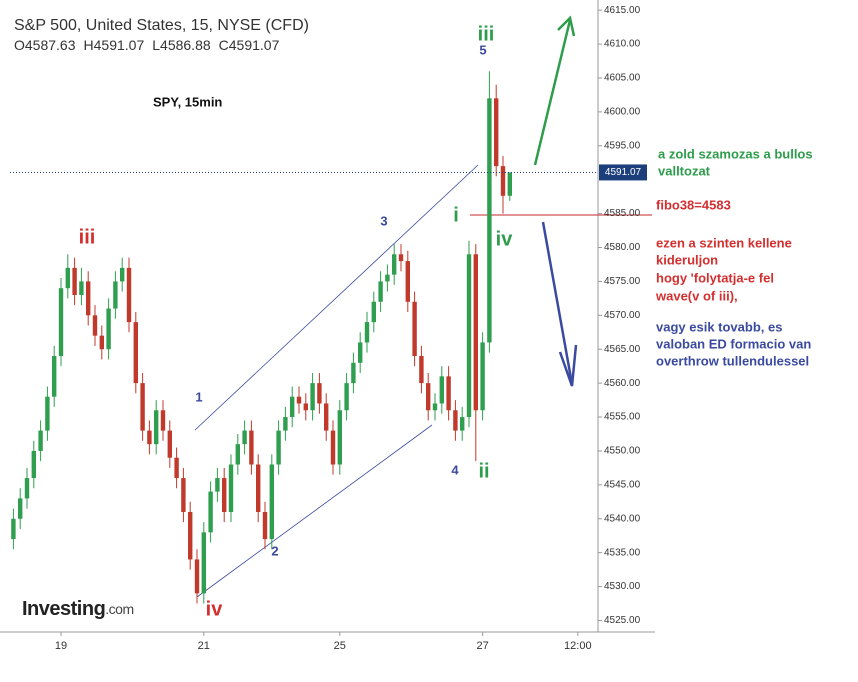 The image size is (858, 682). I want to click on ohlc-value: 4586.88, so click(185, 45).